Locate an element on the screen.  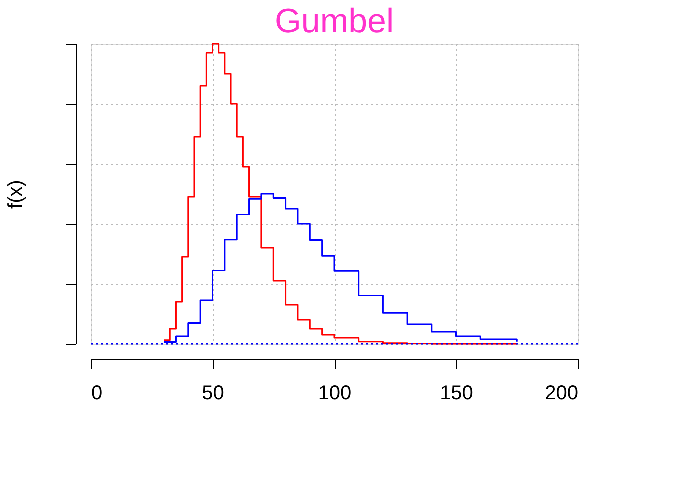
x-tick-label: 0 is located at coordinates (97, 393).